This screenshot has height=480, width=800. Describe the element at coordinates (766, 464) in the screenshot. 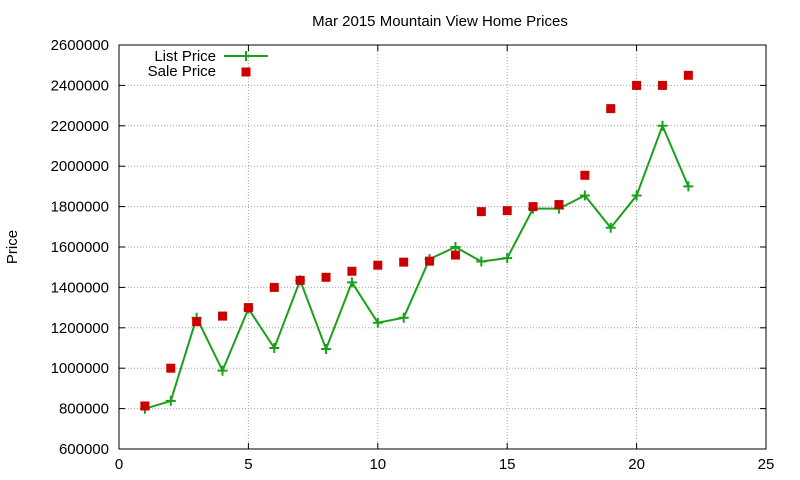

I see `x-tick-label: 25` at that location.